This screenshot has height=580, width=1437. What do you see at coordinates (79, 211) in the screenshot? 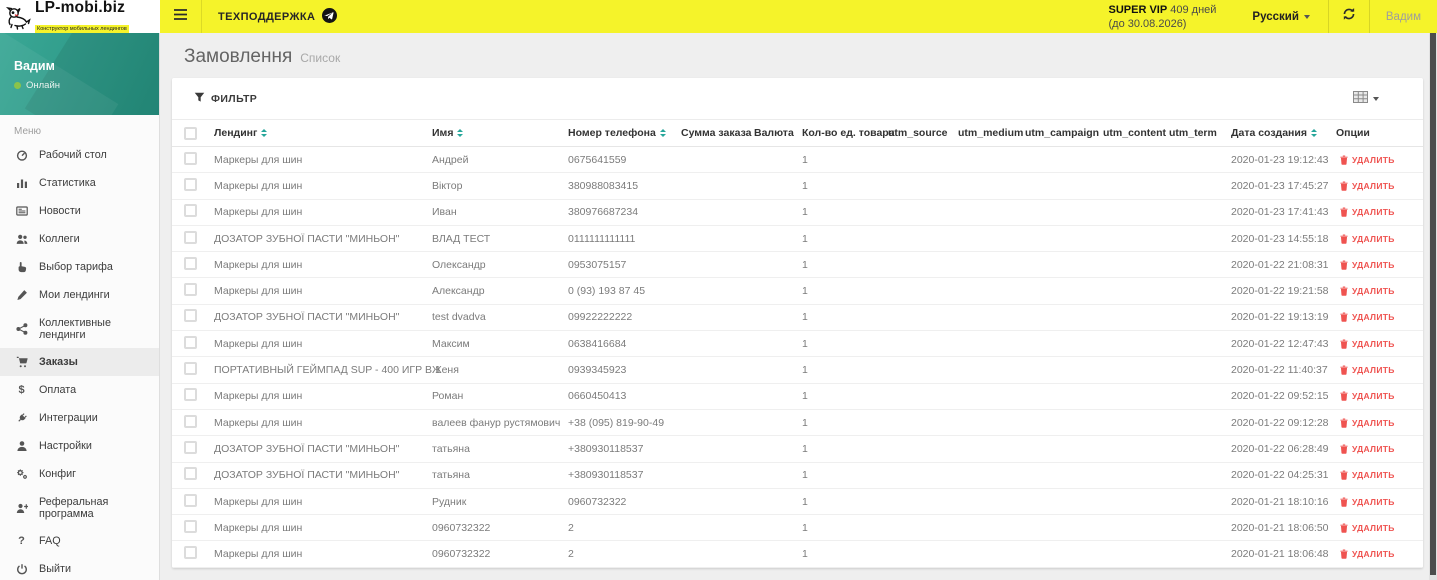
I see `sidebar-item-news: Новости` at bounding box center [79, 211].